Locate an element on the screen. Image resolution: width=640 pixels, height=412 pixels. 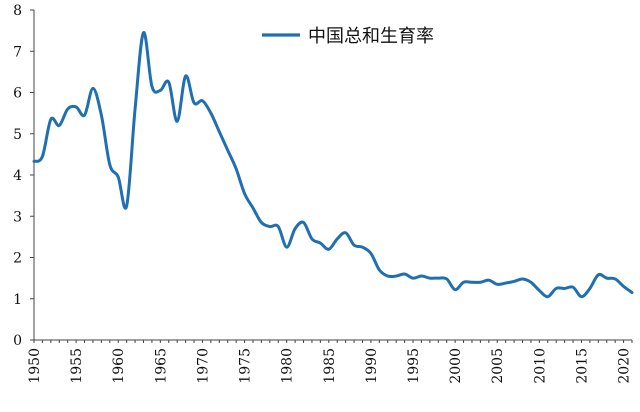
y-tick-label: 4 is located at coordinates (17, 176).